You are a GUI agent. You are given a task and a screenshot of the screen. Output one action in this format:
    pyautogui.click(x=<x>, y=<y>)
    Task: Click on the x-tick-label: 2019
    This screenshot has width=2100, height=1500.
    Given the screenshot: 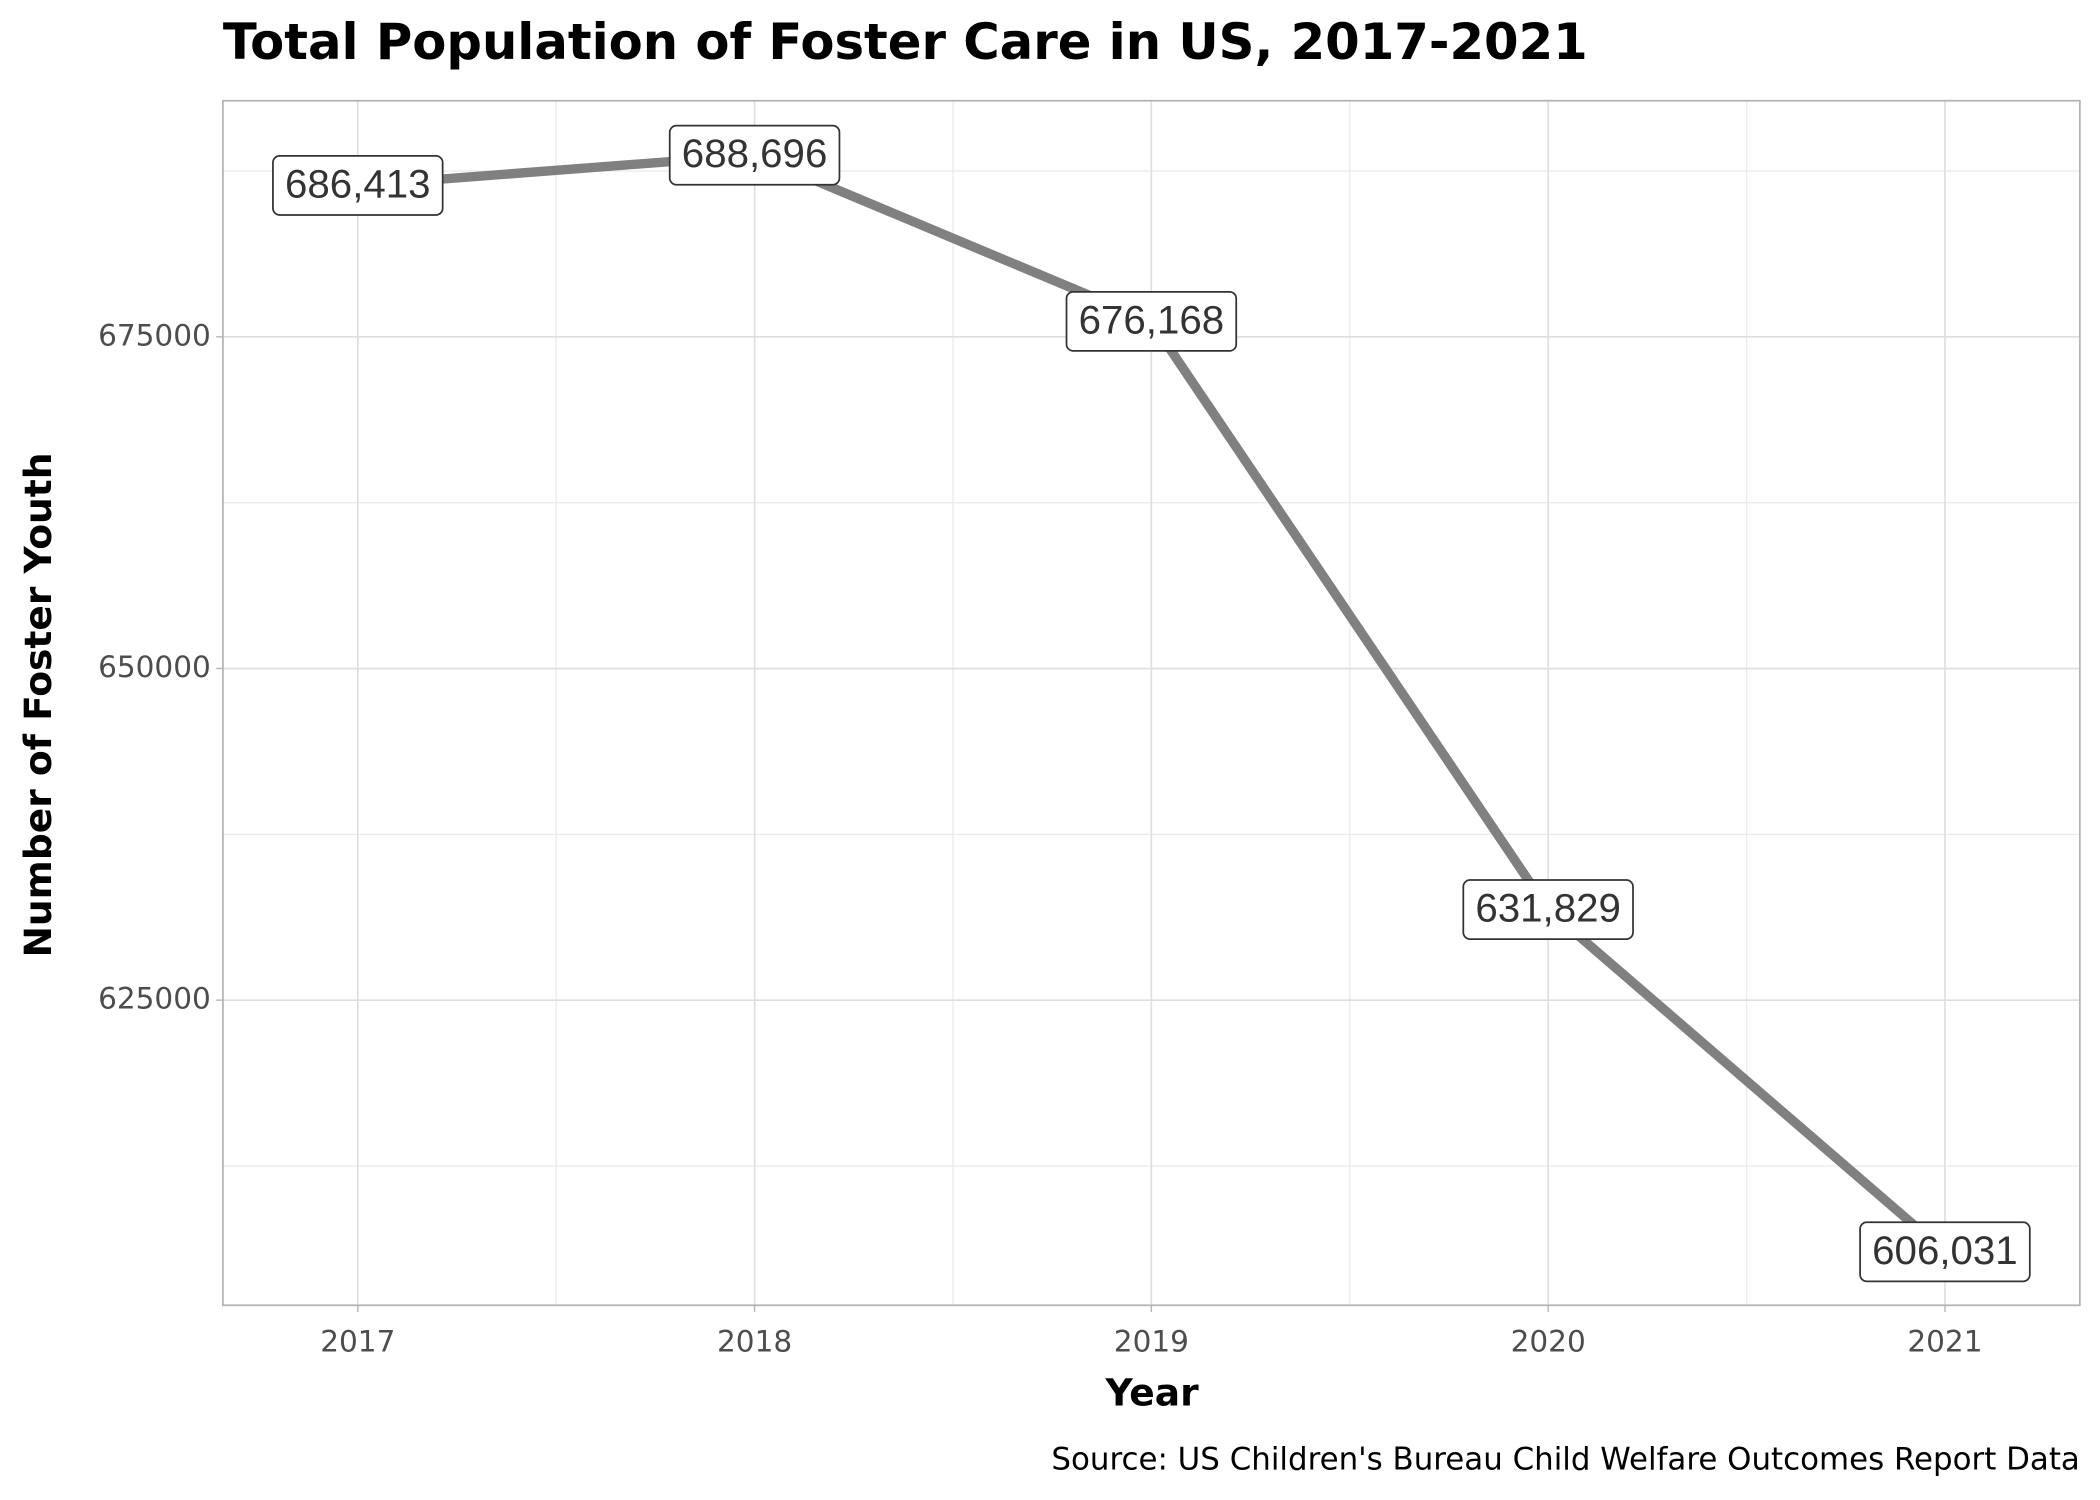 What is the action you would take?
    pyautogui.click(x=1151, y=1341)
    